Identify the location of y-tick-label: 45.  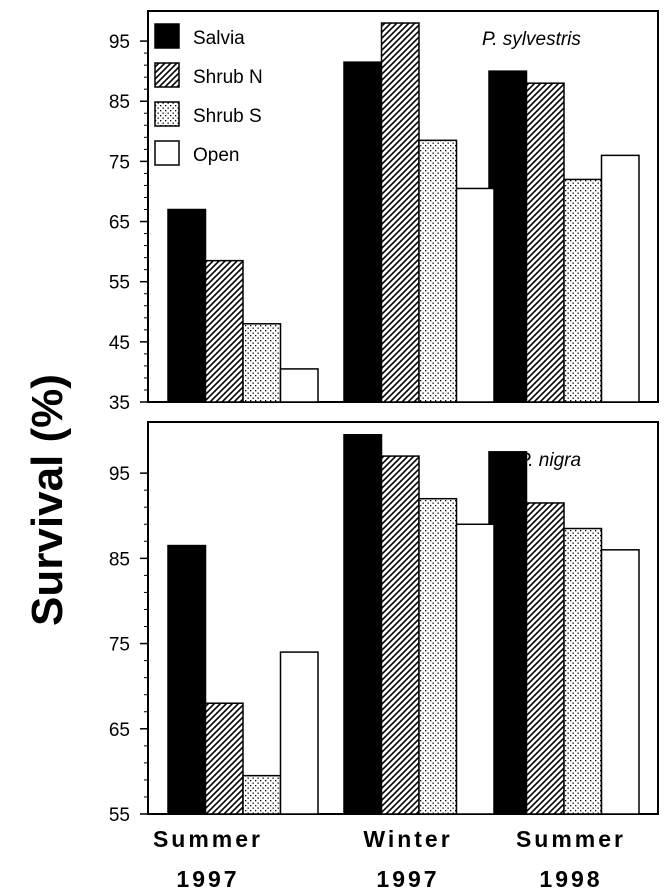
(119, 343).